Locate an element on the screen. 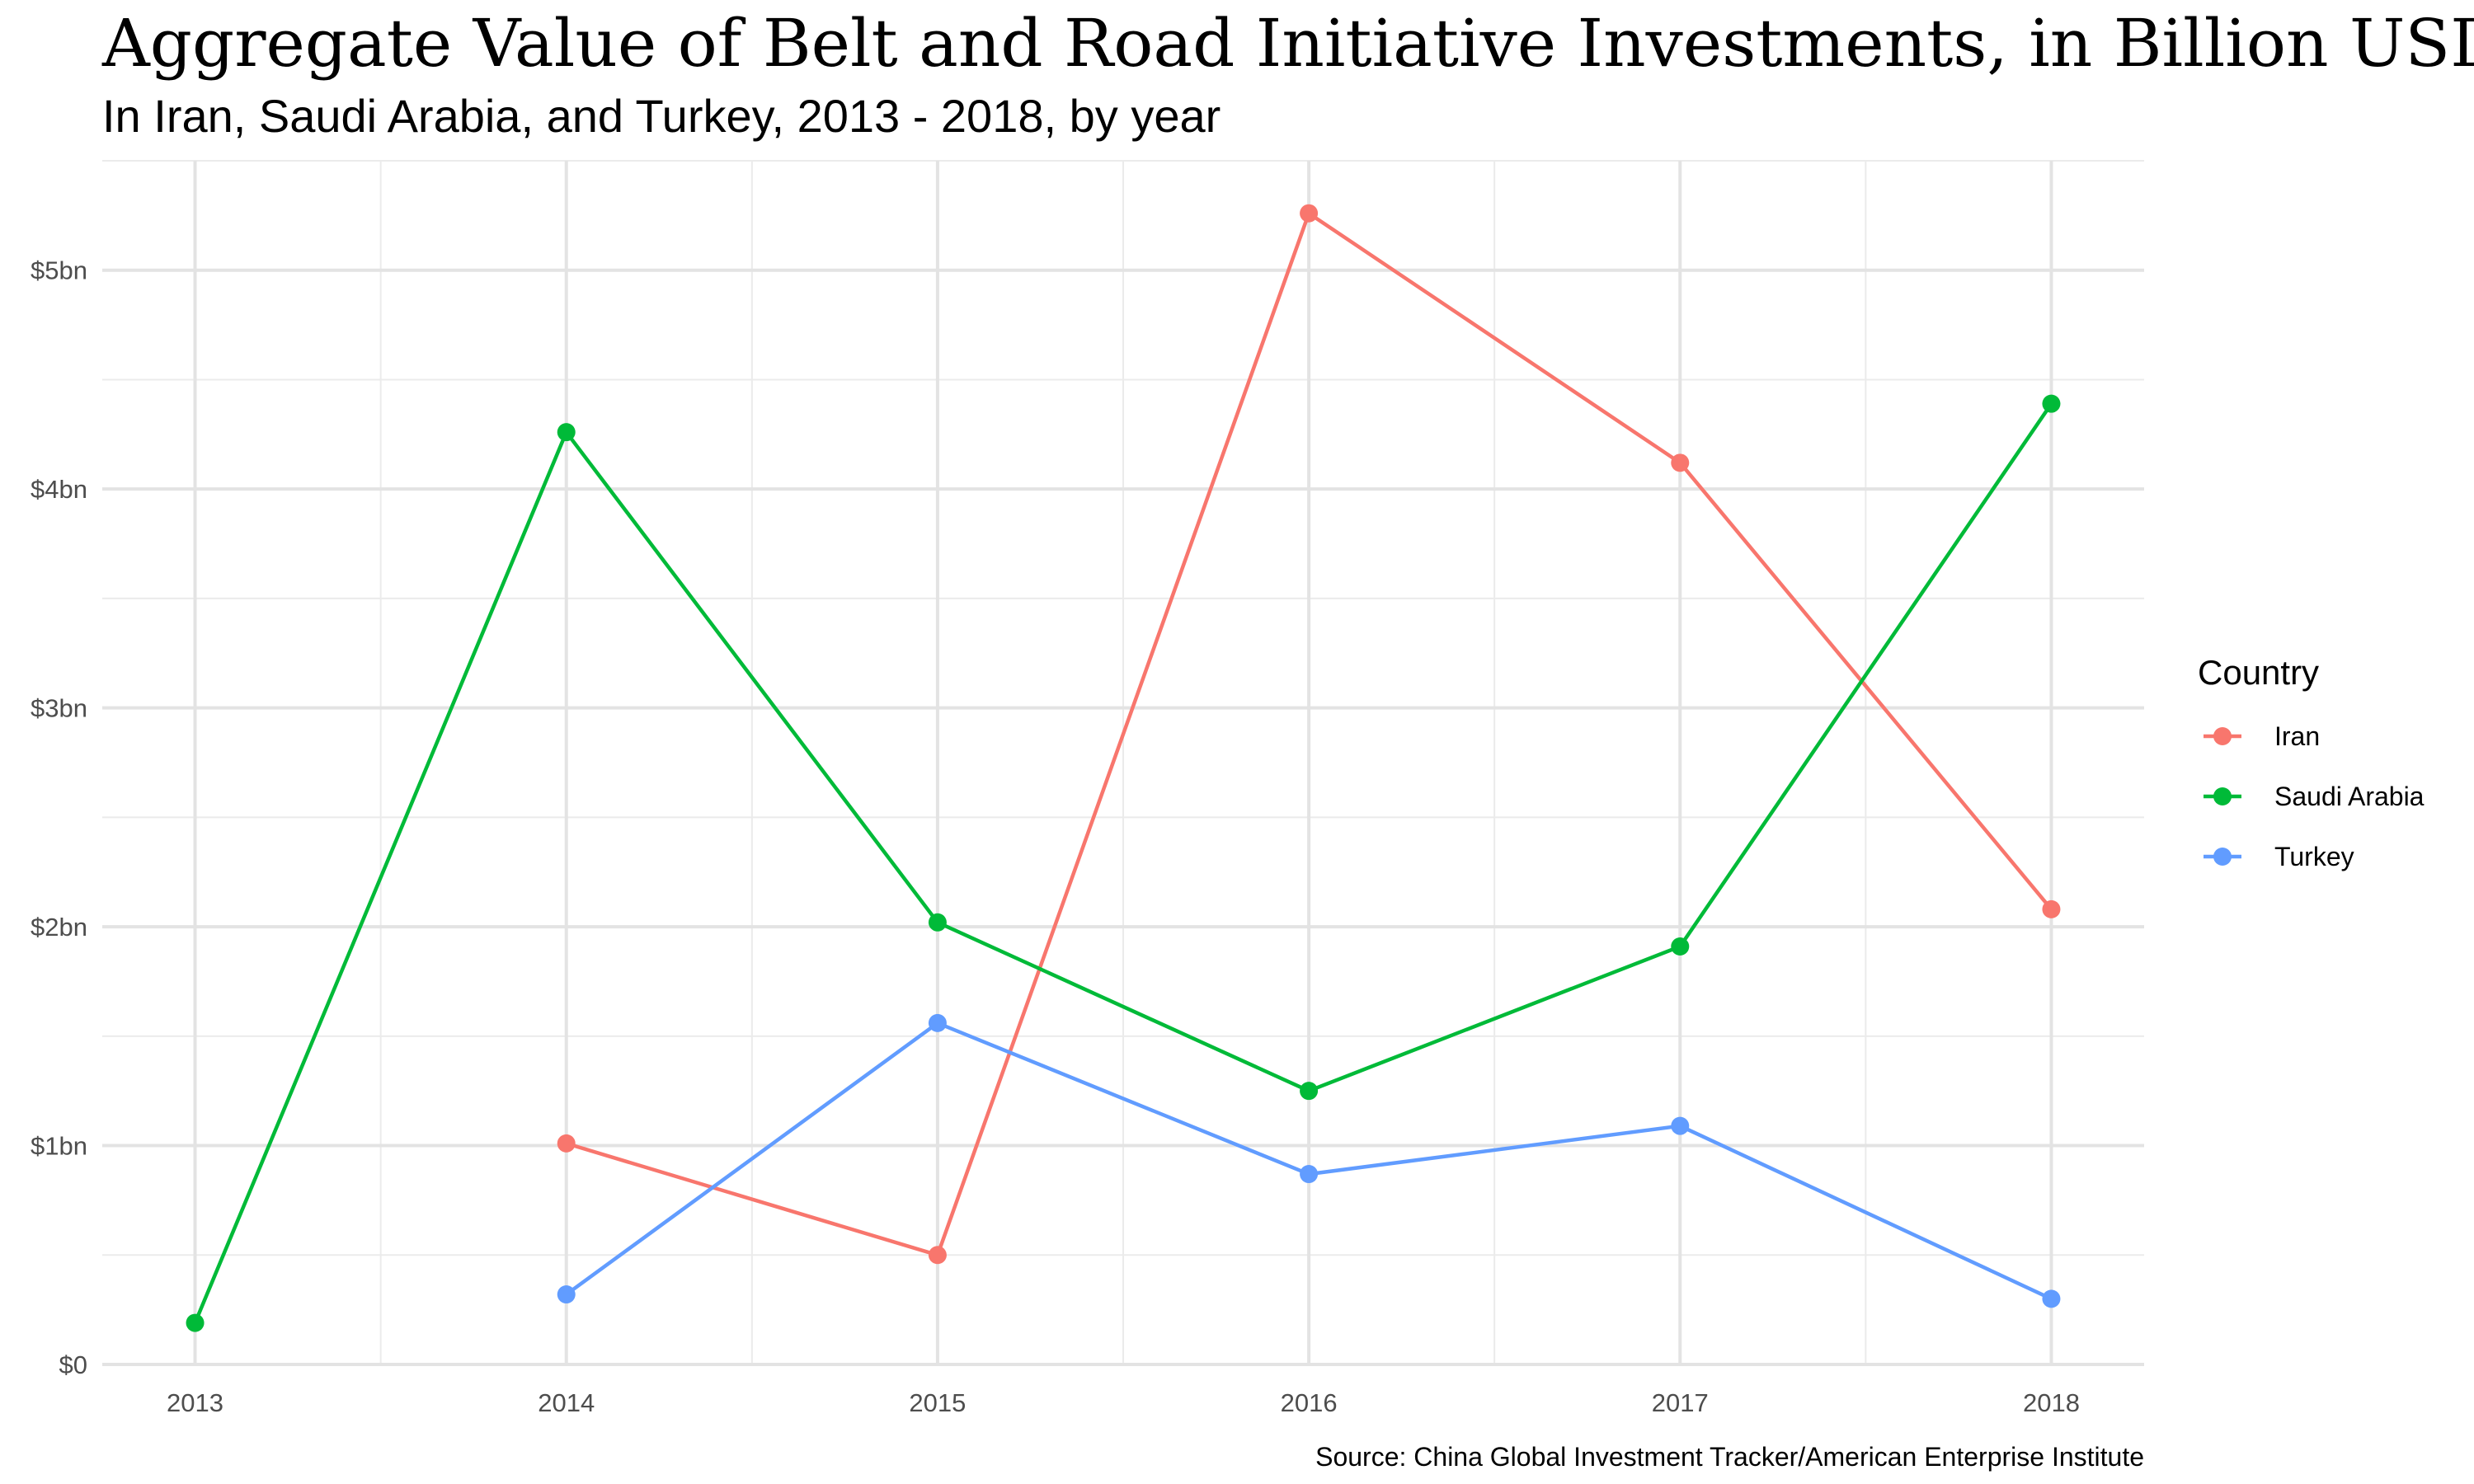  legend-title: Country is located at coordinates (2258, 672).